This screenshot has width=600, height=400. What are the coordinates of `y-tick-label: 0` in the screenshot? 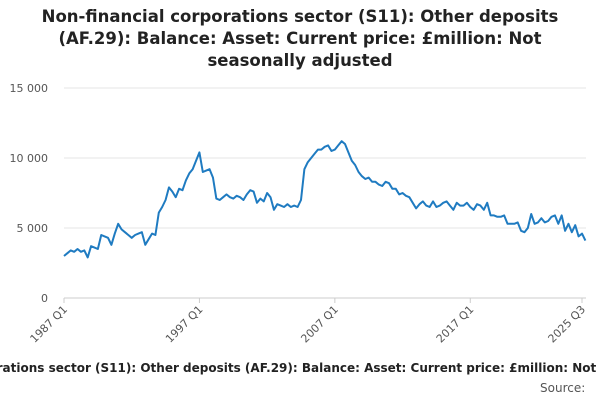 It's located at (44, 298).